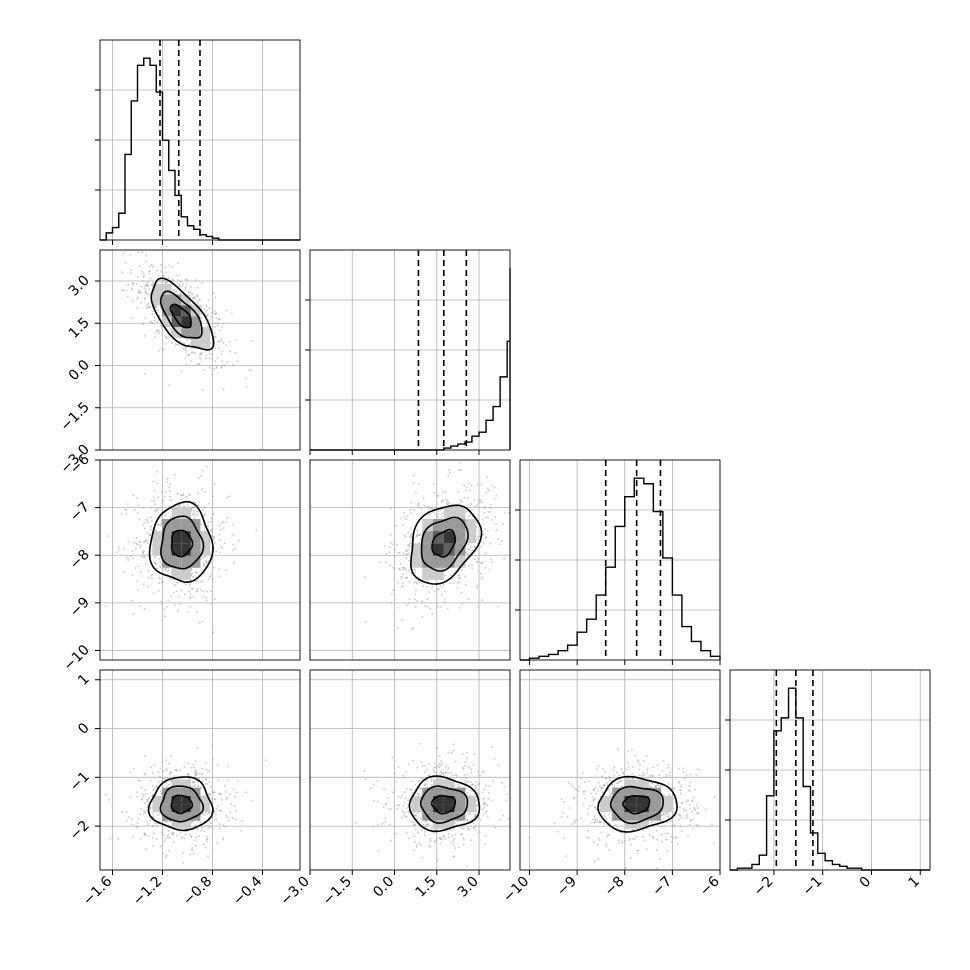 Image resolution: width=970 pixels, height=970 pixels. Describe the element at coordinates (410, 770) in the screenshot. I see `panel-frame` at that location.